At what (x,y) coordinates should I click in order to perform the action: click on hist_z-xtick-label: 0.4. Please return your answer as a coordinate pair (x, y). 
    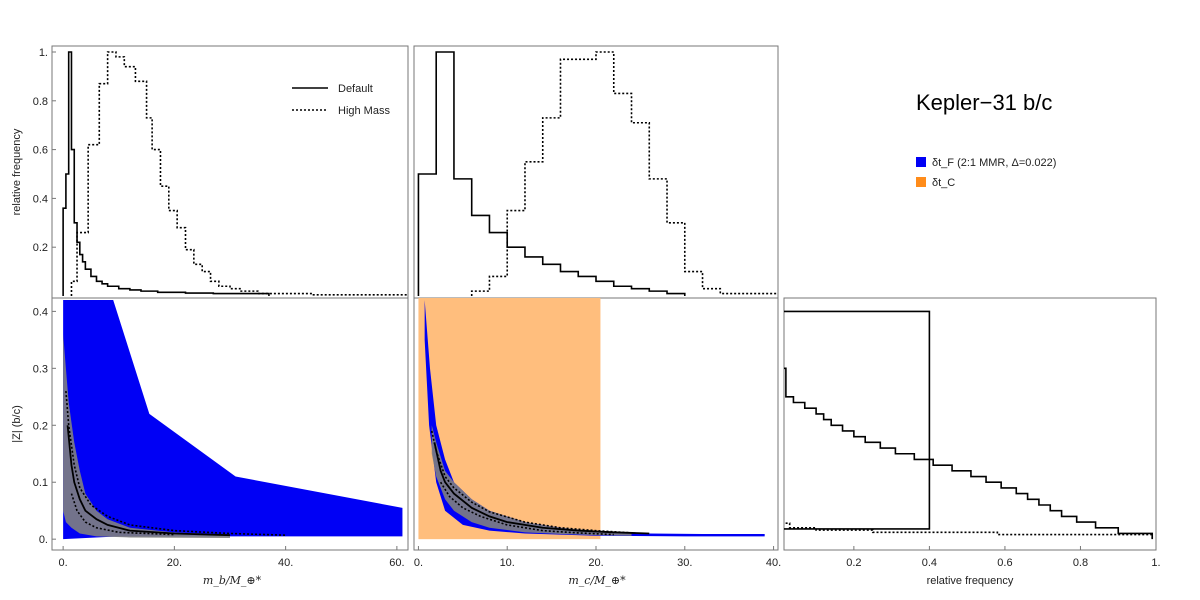
    Looking at the image, I should click on (929, 563).